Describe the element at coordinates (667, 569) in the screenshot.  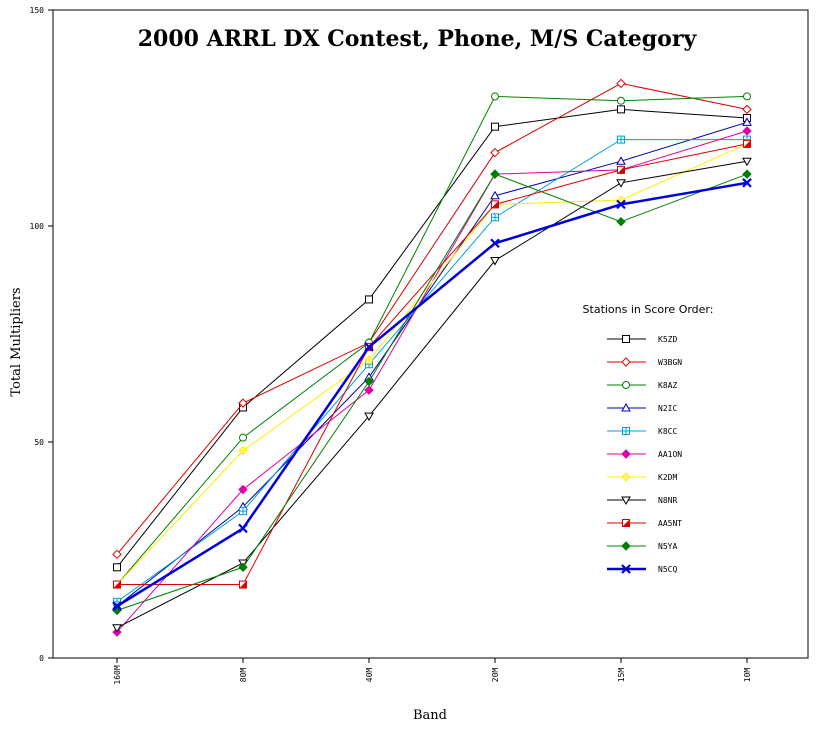
I see `legend-label: N5CQ` at that location.